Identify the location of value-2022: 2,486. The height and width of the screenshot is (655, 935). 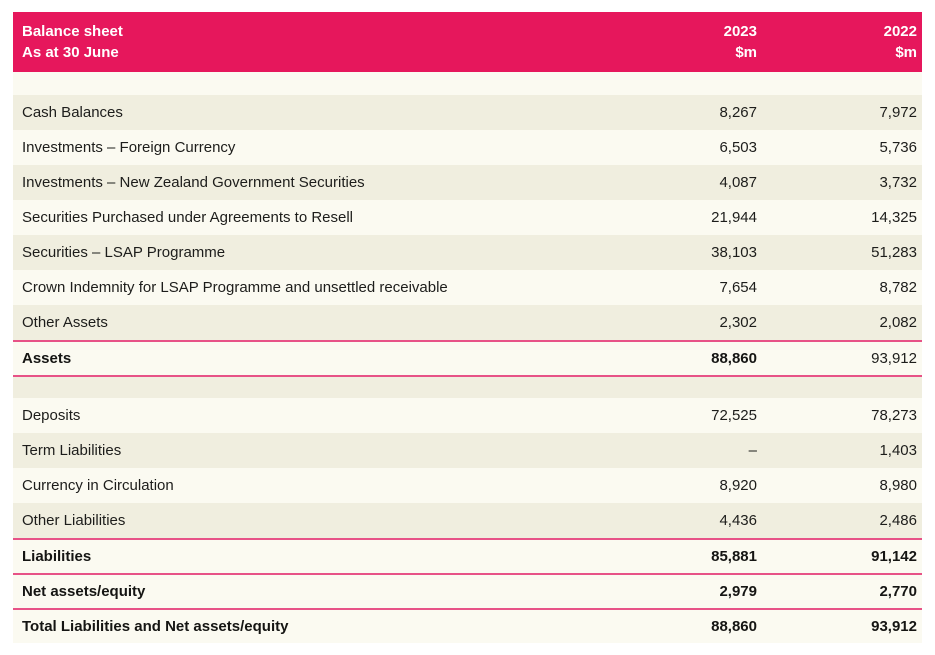
(898, 520).